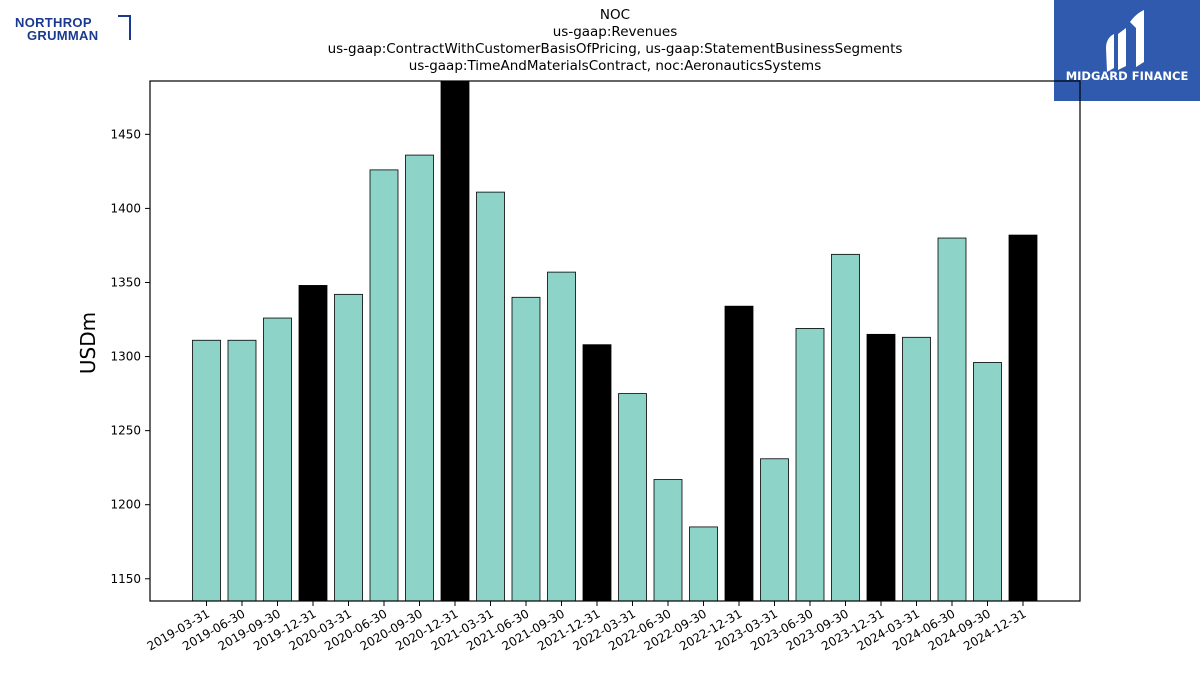 This screenshot has width=1200, height=675. Describe the element at coordinates (125, 208) in the screenshot. I see `y-tick-label: 1400` at that location.